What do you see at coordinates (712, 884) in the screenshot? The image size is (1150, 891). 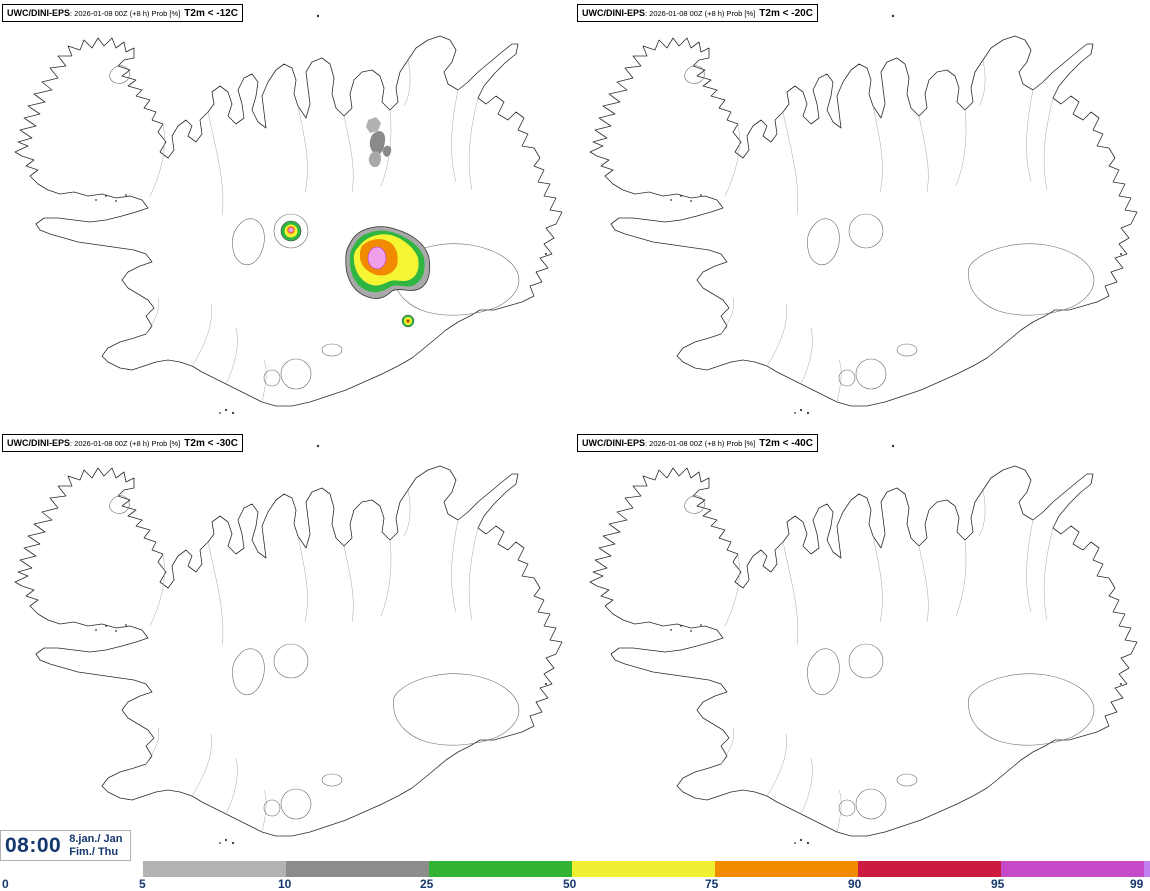 I see `colorbar-tick-label: 75` at bounding box center [712, 884].